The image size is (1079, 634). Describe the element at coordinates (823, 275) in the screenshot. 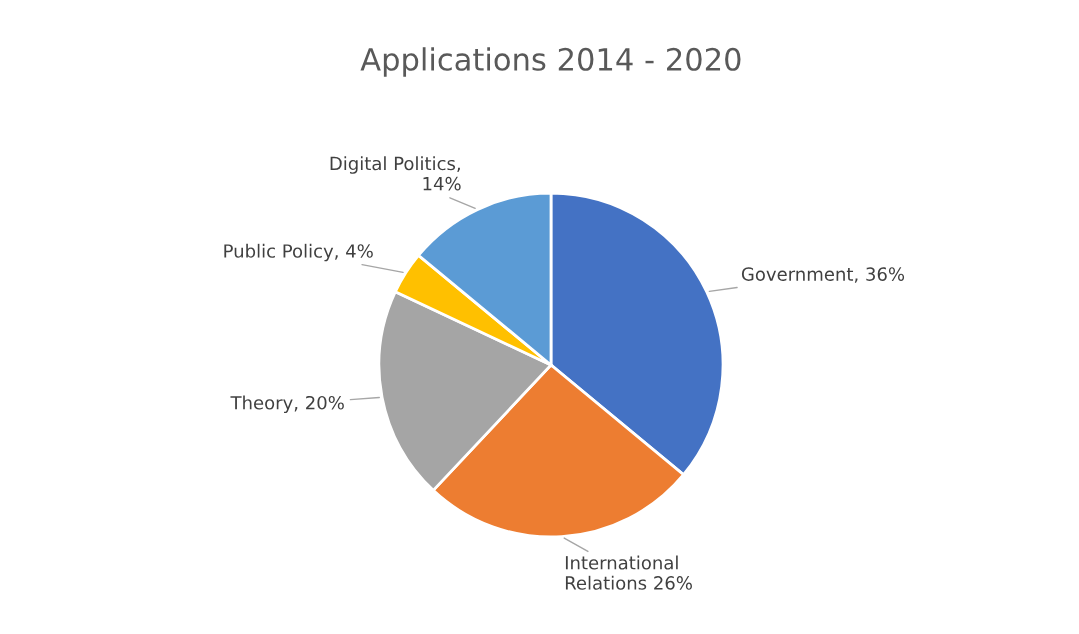

I see `slice-label: Government, 36%` at that location.